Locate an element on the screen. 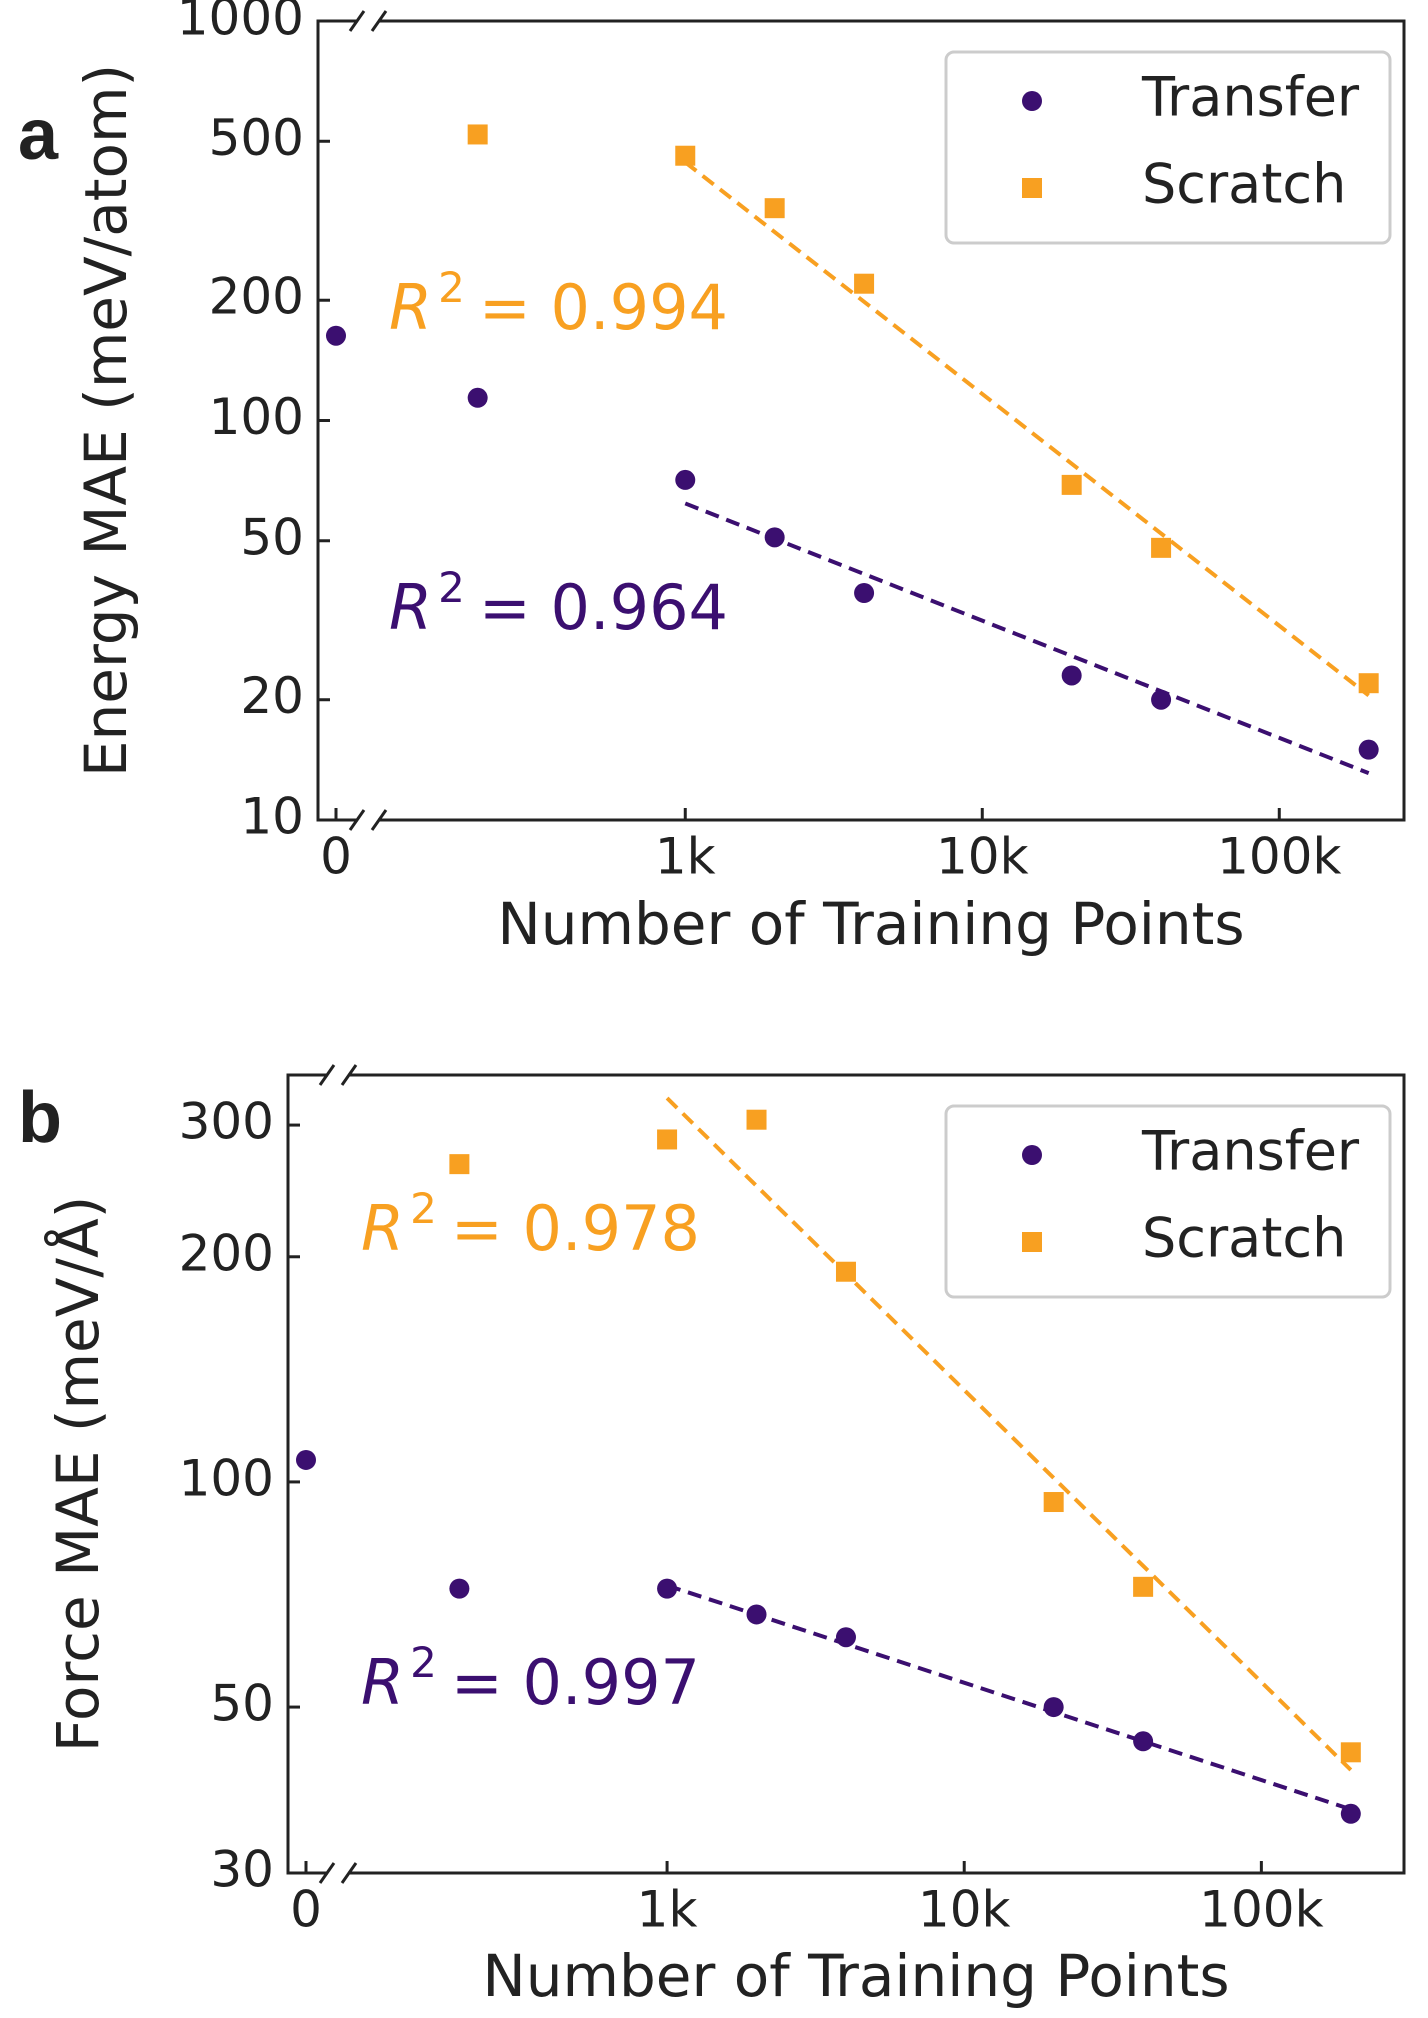  r-squared-label: R 2 = 0.994 is located at coordinates (558, 304).